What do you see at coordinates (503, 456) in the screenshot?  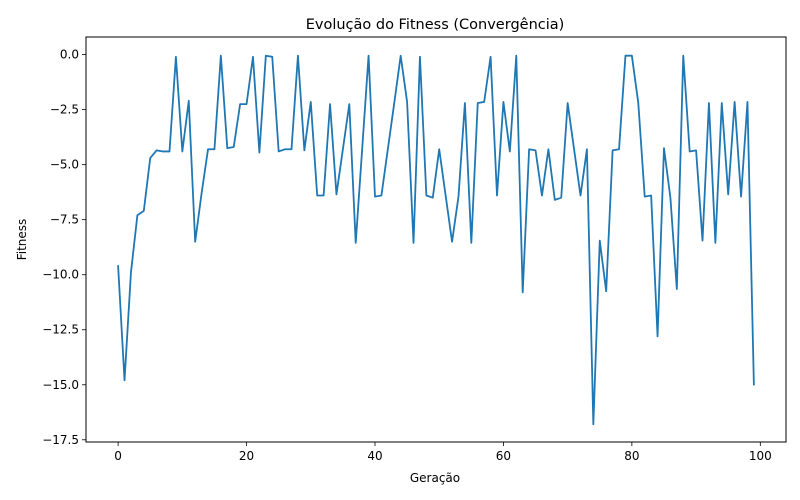 I see `x-tick-label: 60` at bounding box center [503, 456].